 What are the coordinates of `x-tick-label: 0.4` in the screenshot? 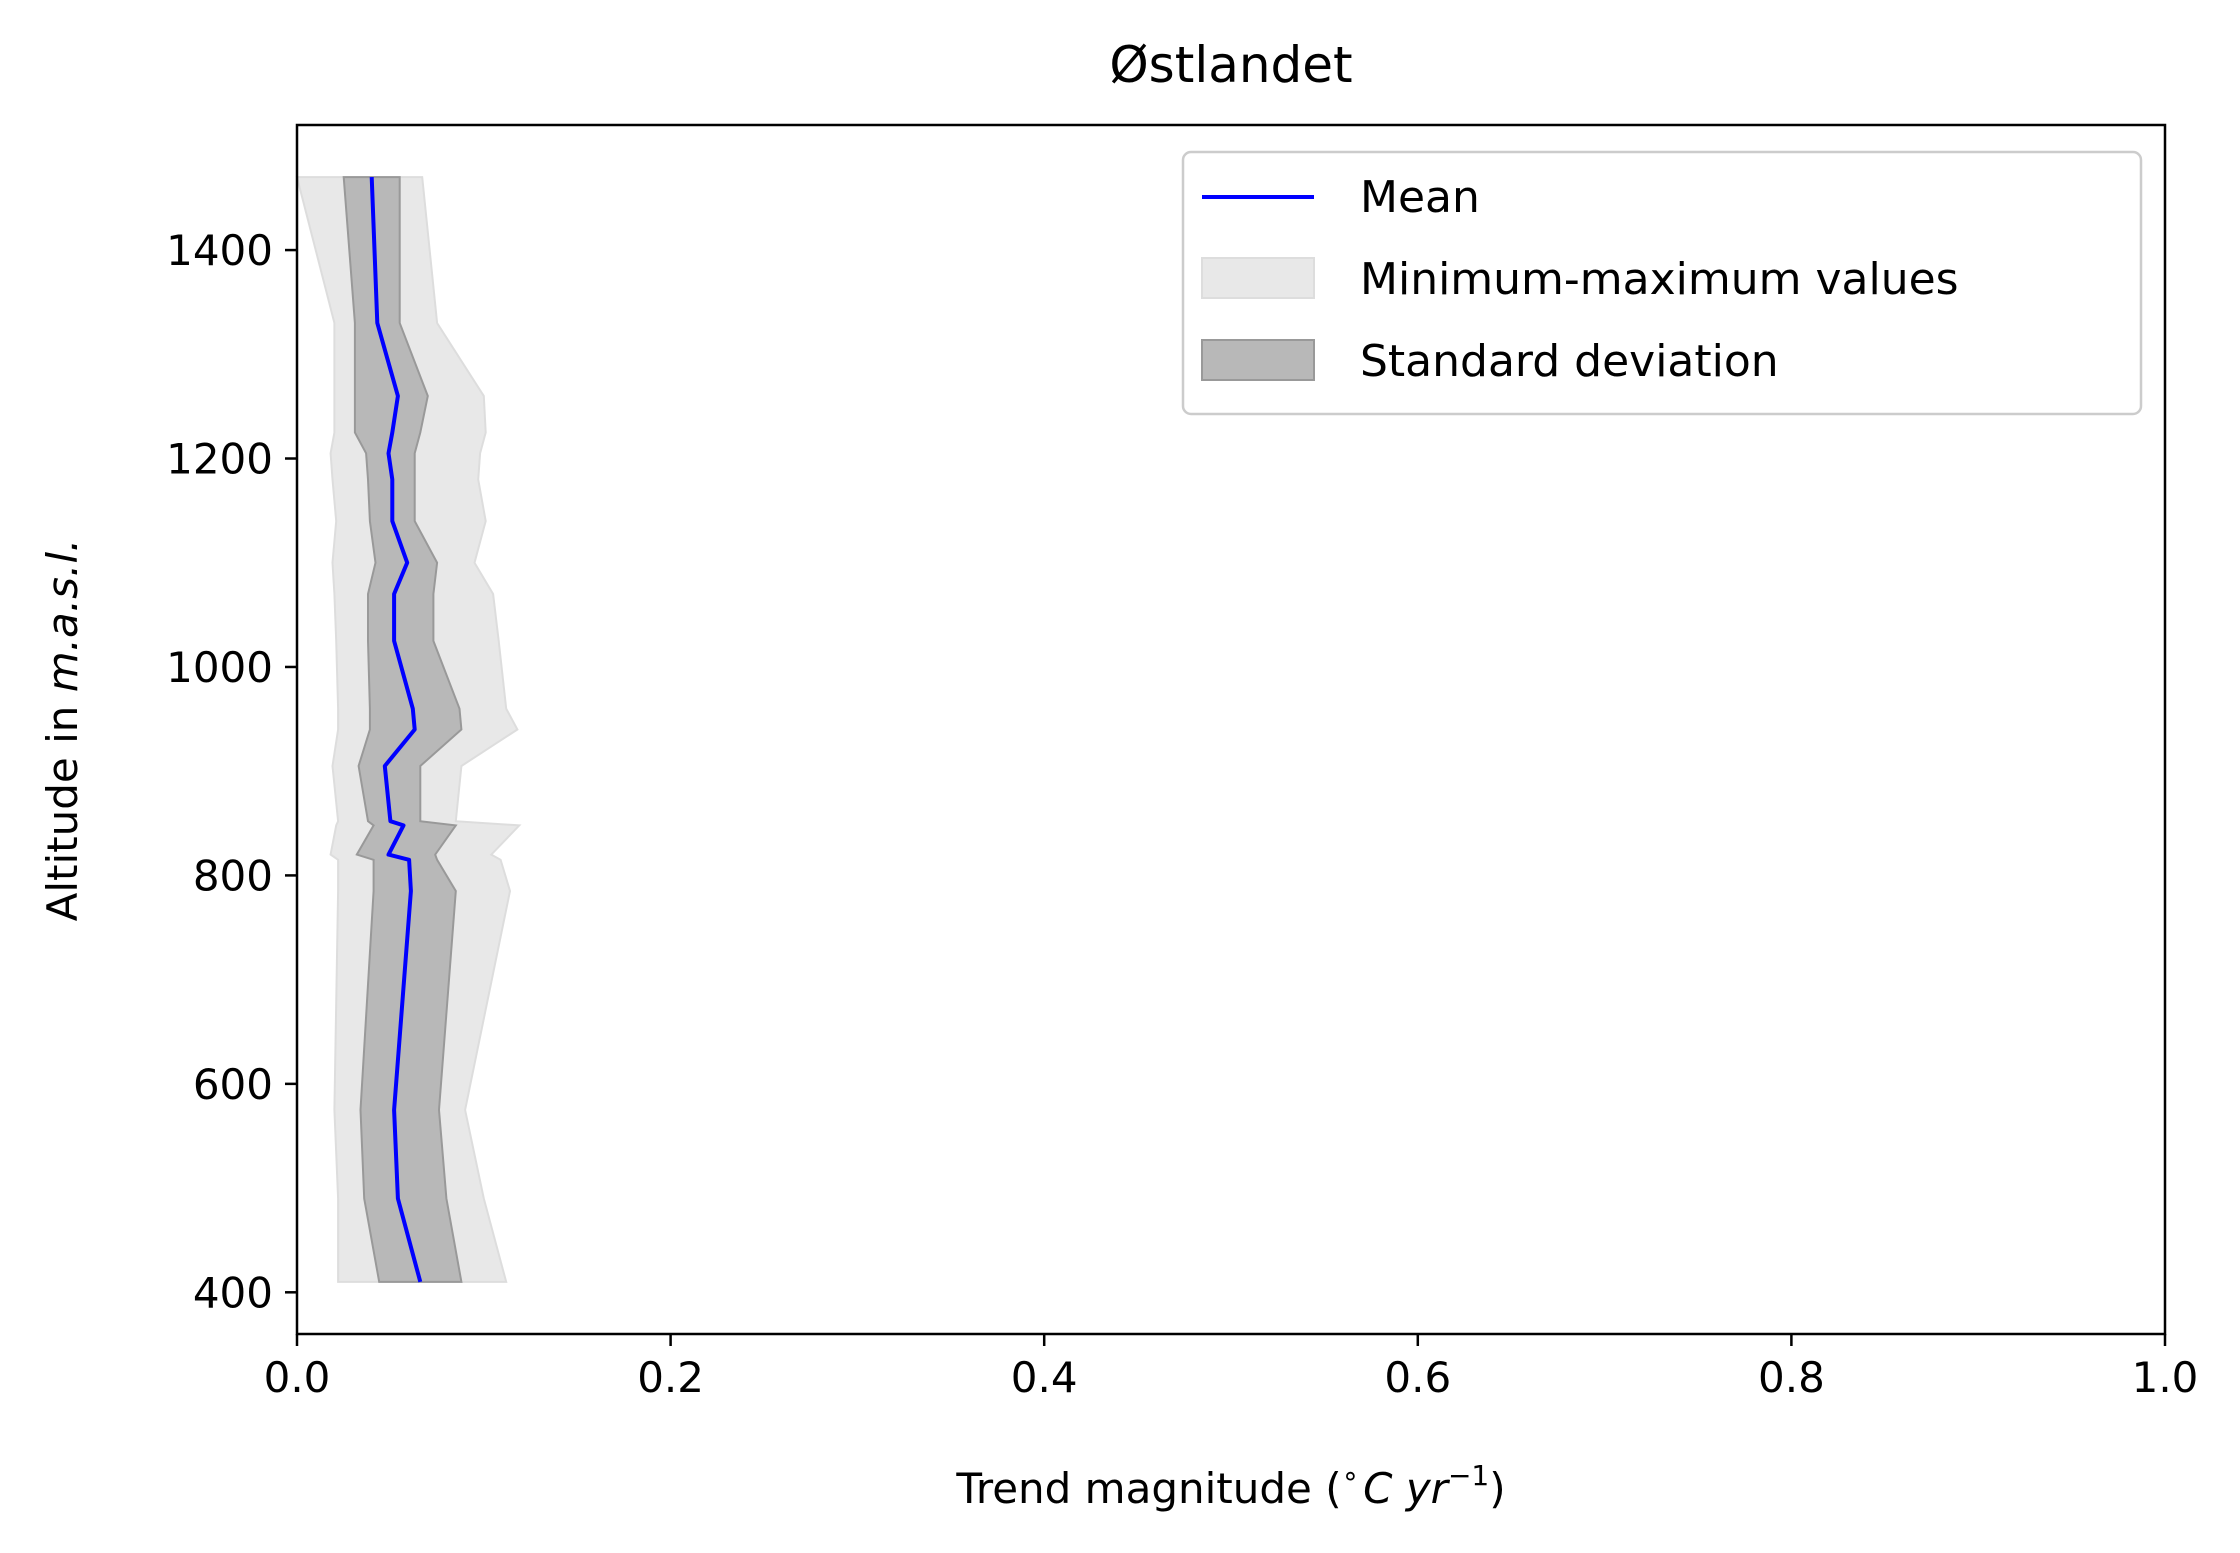 It's located at (1044, 1377).